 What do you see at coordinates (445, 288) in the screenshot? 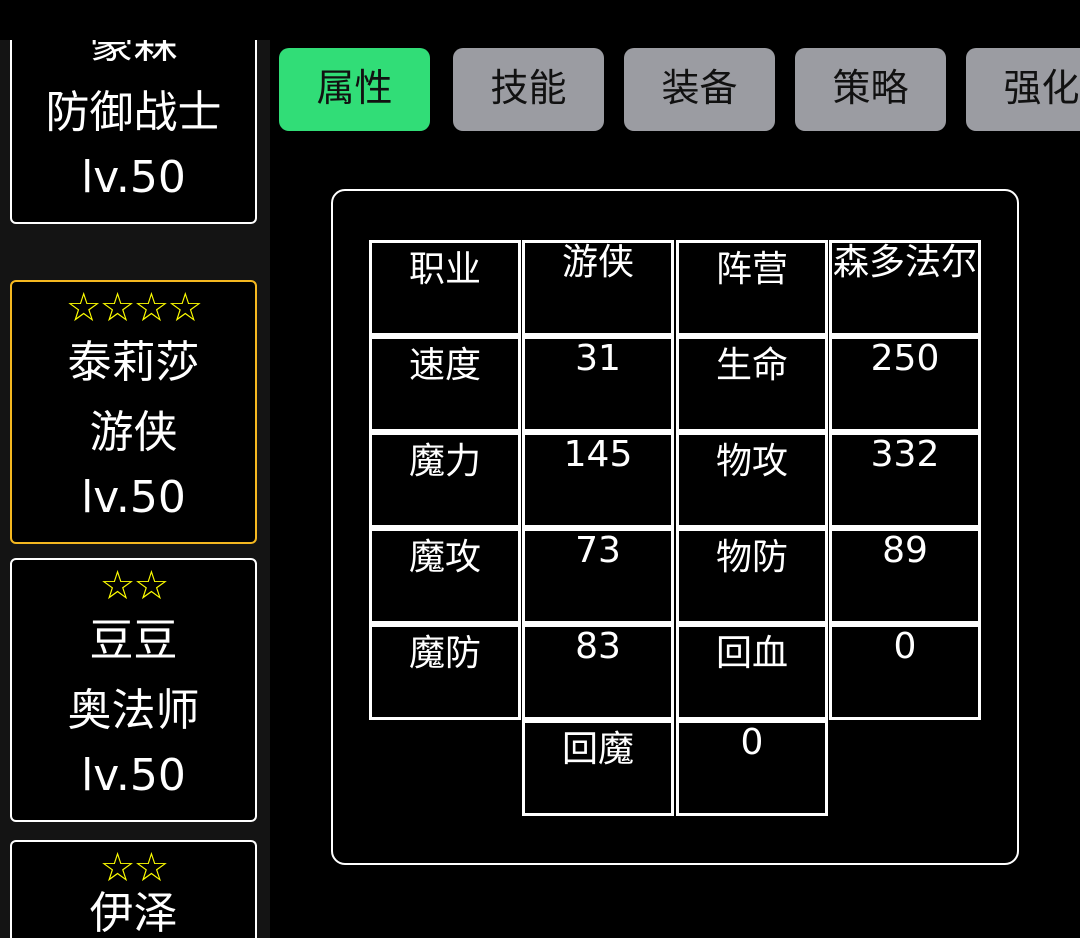
I see `stat-label: 职业` at bounding box center [445, 288].